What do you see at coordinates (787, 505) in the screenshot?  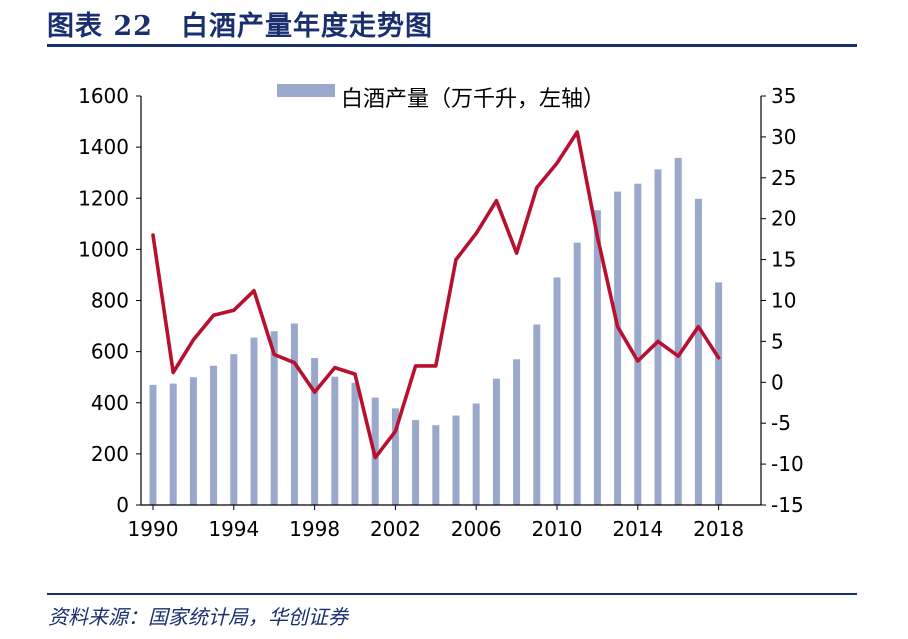 I see `y-right-tick-label: -15` at bounding box center [787, 505].